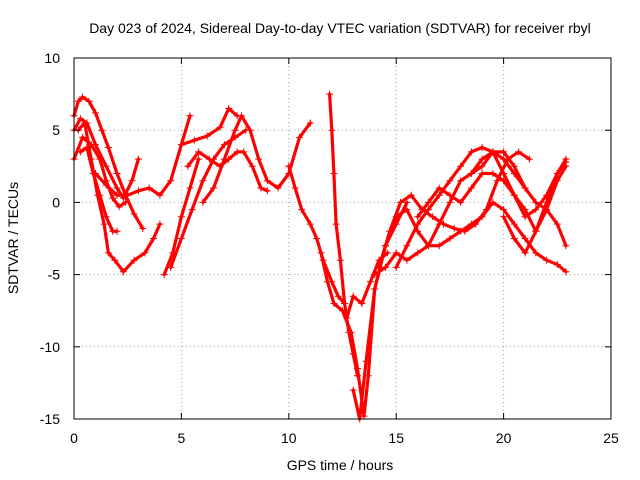 Image resolution: width=640 pixels, height=480 pixels. What do you see at coordinates (396, 438) in the screenshot?
I see `x-tick-label: 15` at bounding box center [396, 438].